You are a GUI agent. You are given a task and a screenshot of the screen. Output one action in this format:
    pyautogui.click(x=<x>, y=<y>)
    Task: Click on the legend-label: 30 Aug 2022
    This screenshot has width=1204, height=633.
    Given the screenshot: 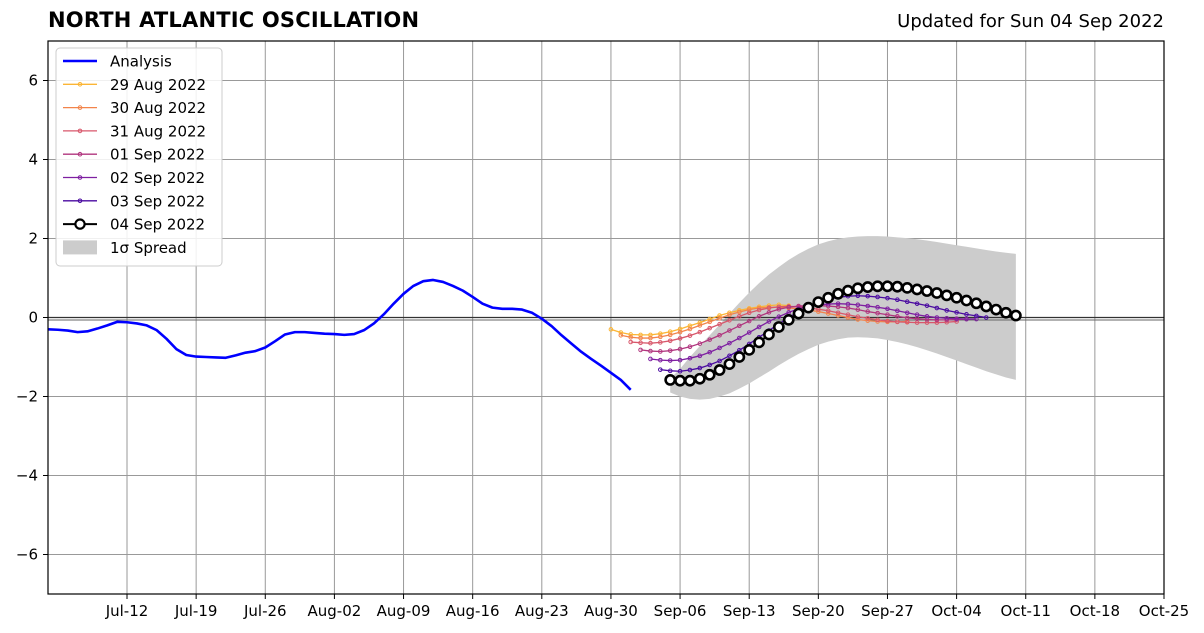 What is the action you would take?
    pyautogui.click(x=158, y=108)
    